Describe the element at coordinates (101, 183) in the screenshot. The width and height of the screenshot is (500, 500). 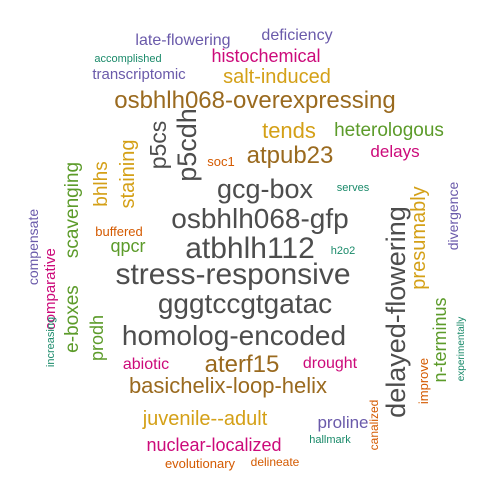
I see `cloud-word-16: bhlhs` at that location.